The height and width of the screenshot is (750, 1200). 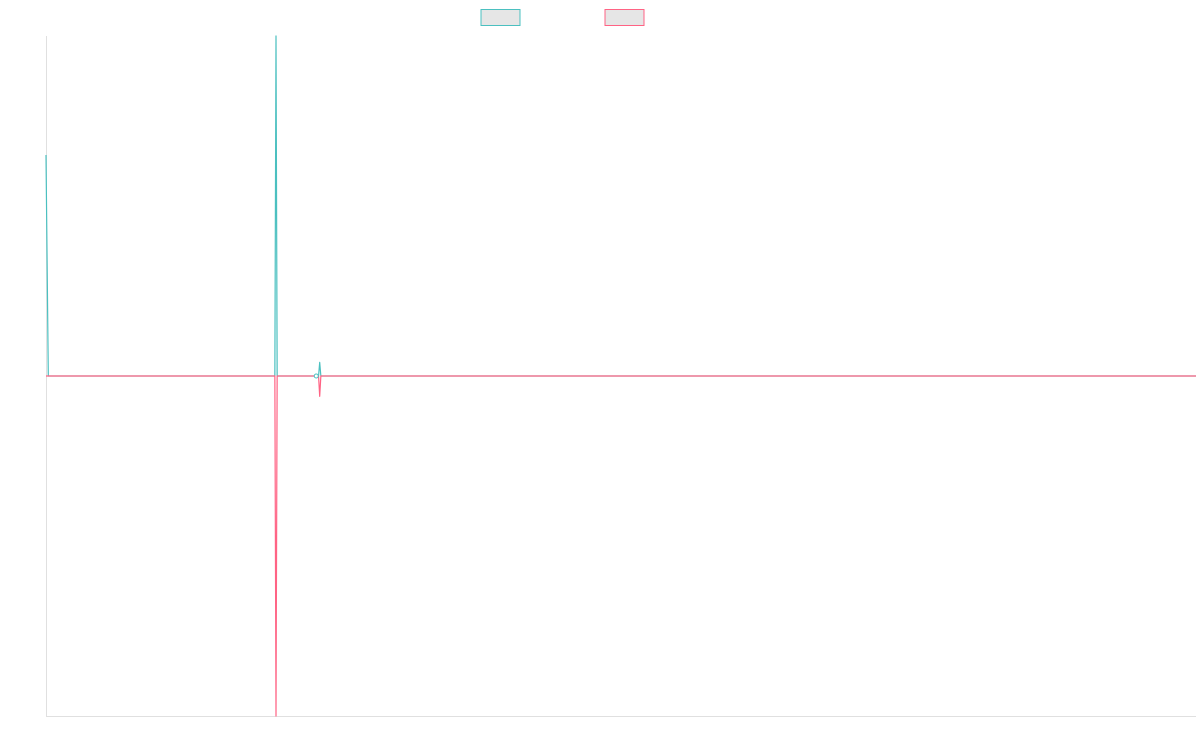 What do you see at coordinates (562, 17) in the screenshot?
I see `legend` at bounding box center [562, 17].